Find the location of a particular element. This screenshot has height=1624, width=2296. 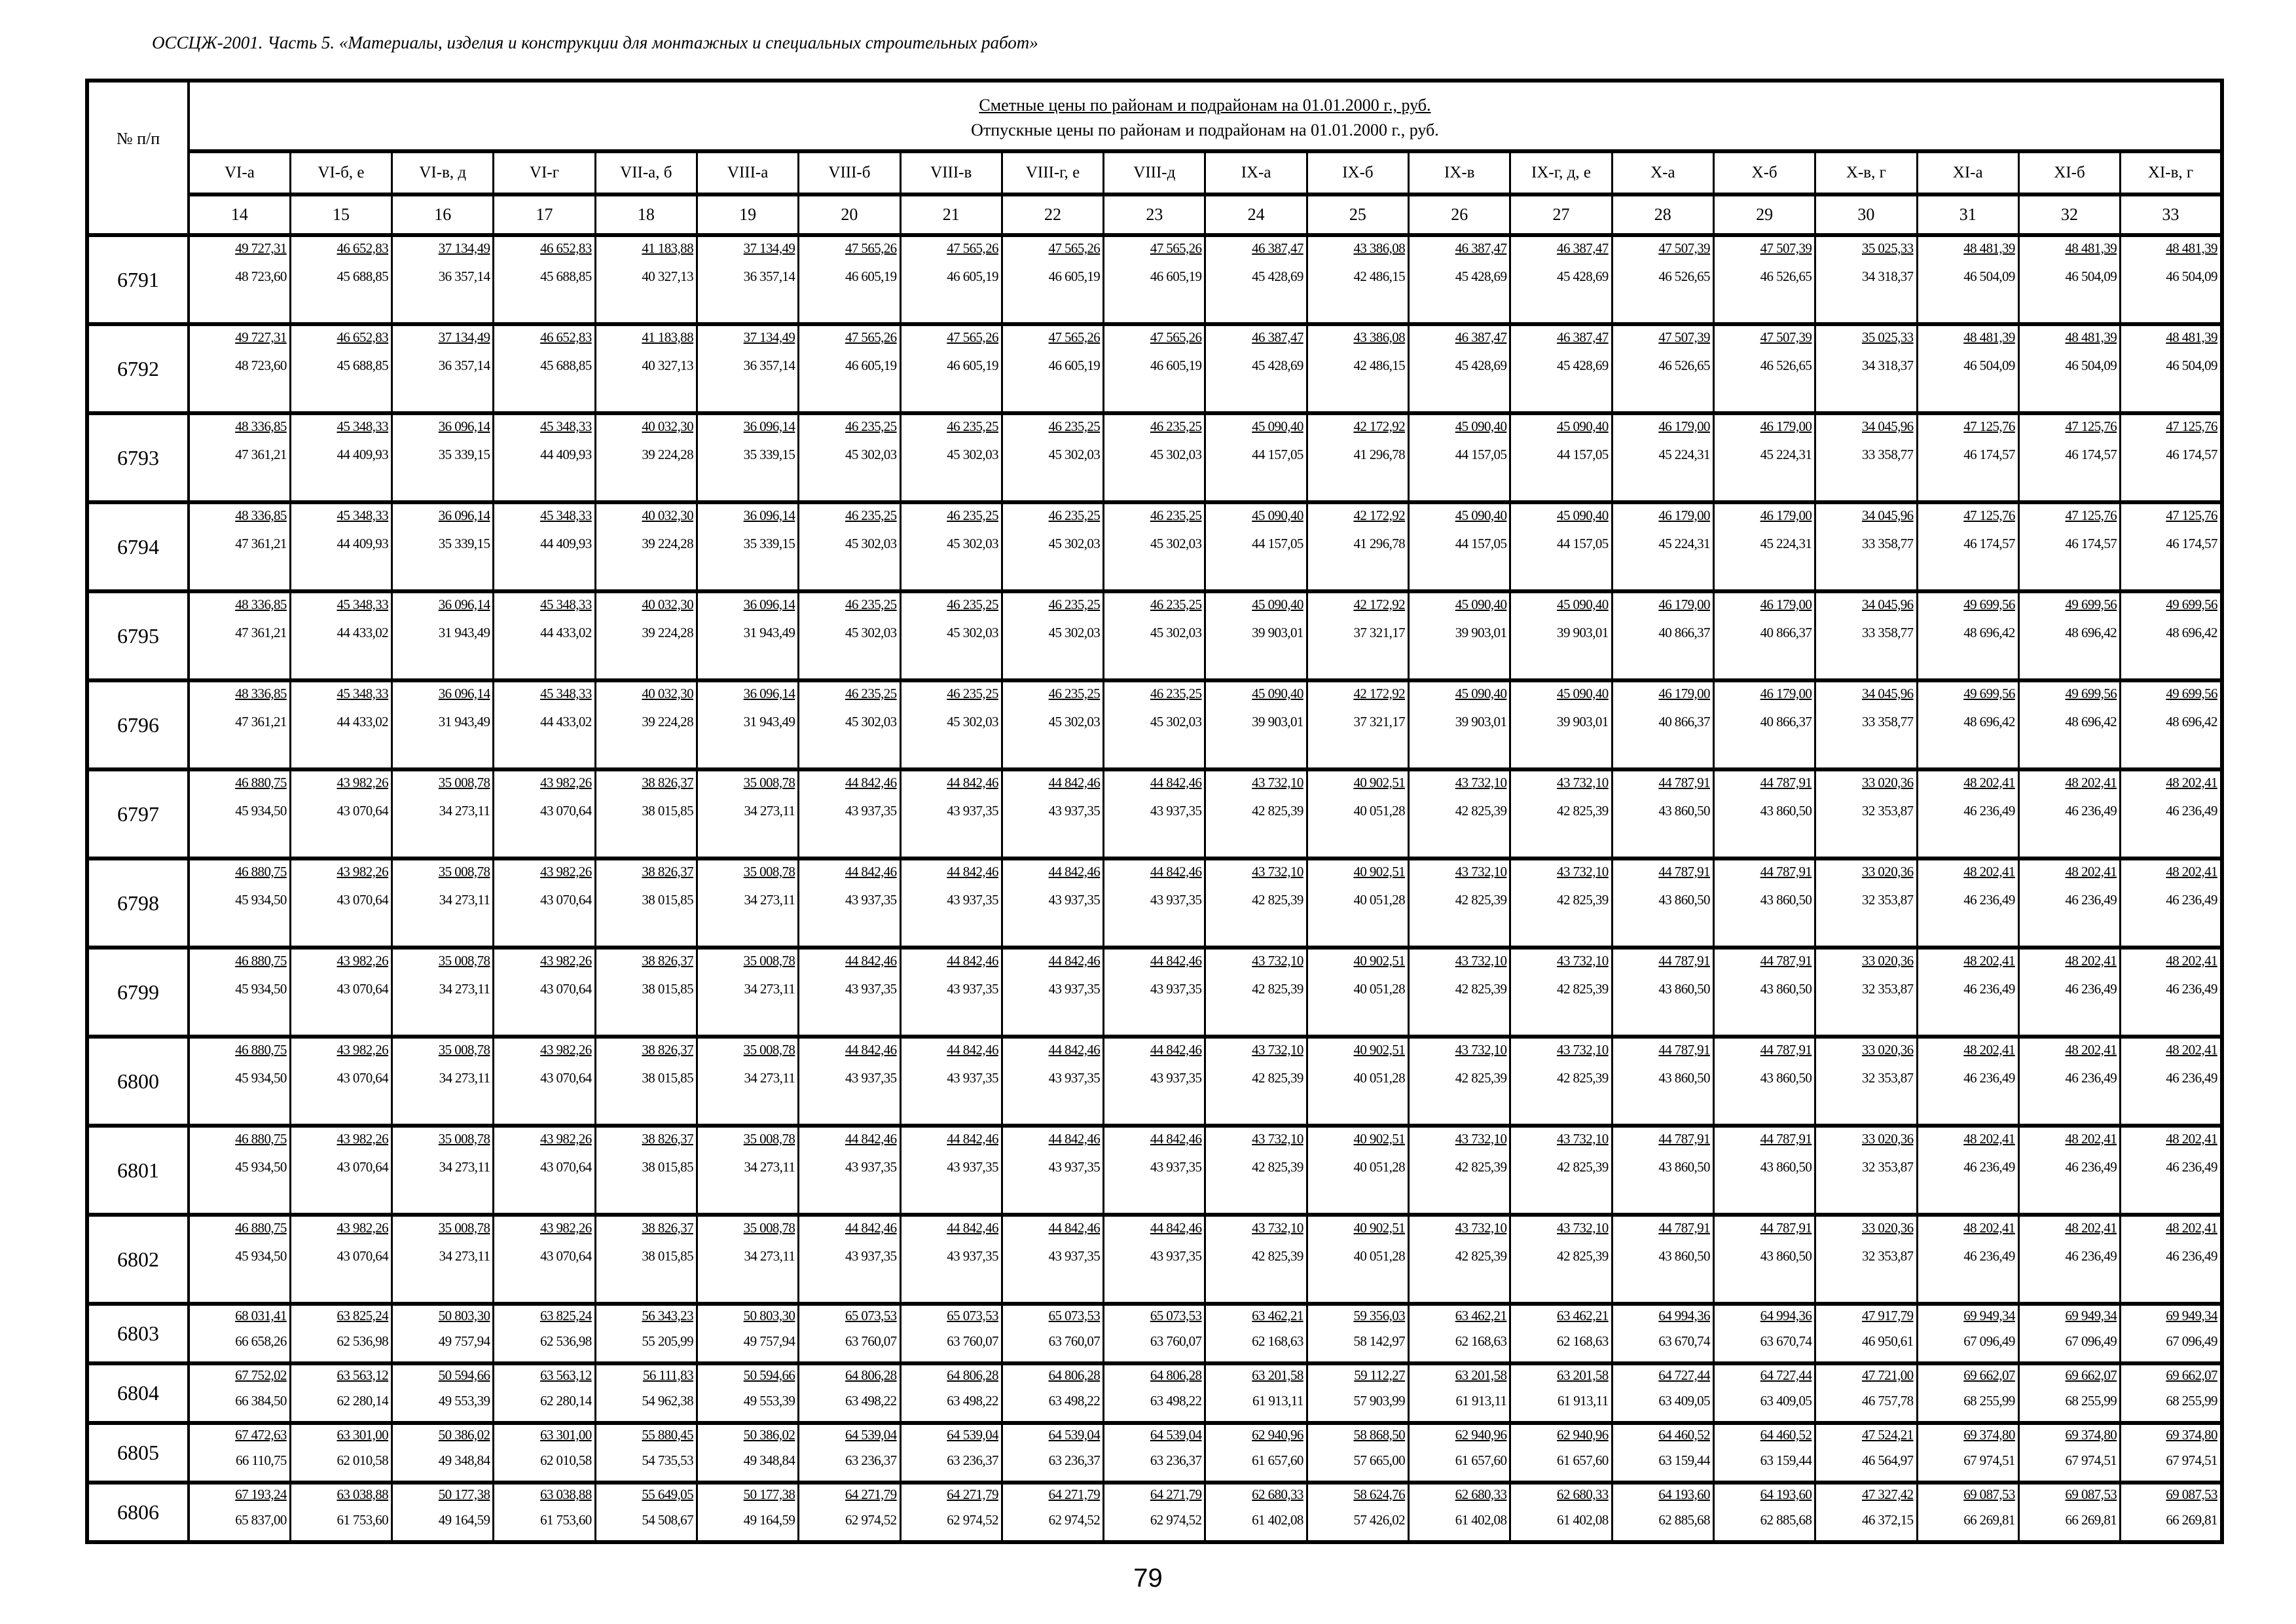

price-cell: 63 038,88 61 753,60 is located at coordinates (341, 1513).